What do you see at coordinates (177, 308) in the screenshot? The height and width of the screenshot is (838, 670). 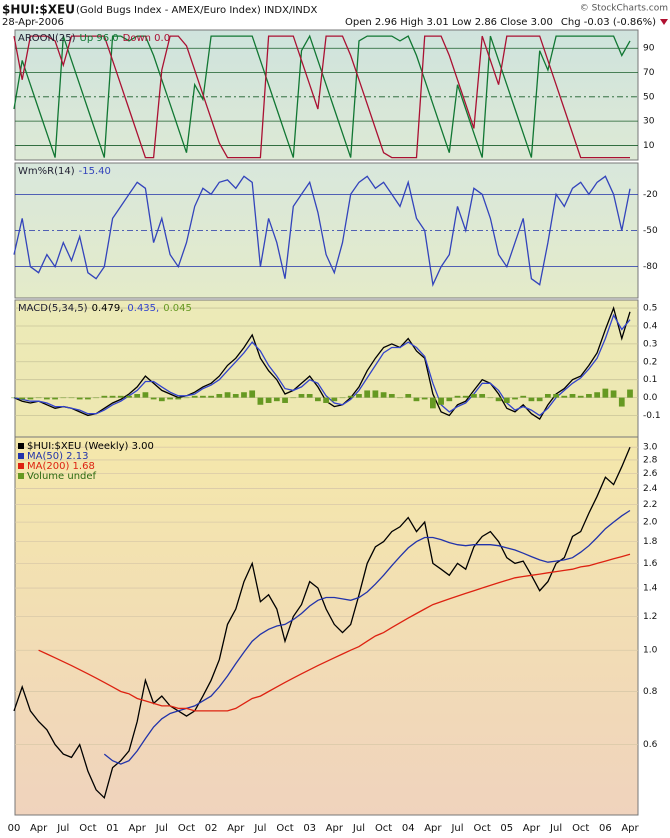 I see `legend-entry: 0.045` at bounding box center [177, 308].